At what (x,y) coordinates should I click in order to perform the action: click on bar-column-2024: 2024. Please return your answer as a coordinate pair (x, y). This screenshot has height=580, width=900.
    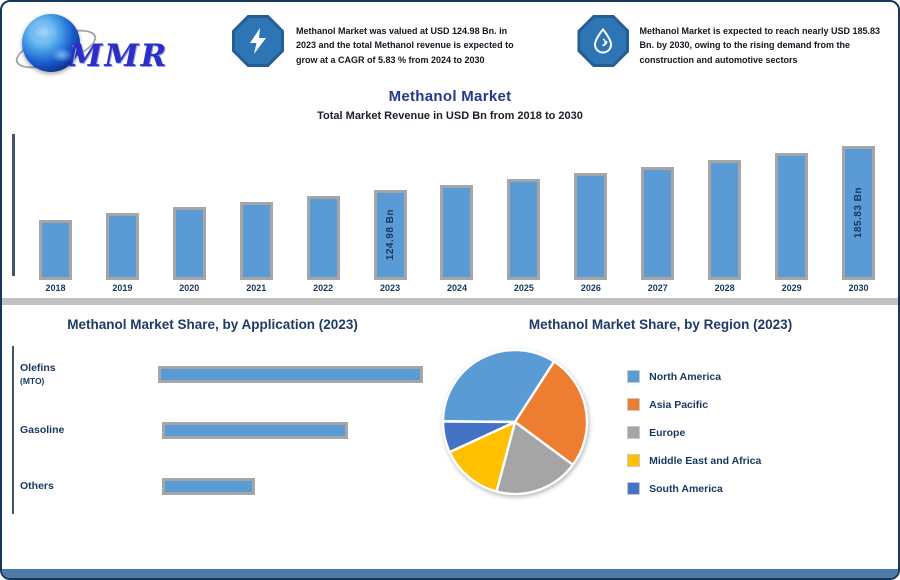
    Looking at the image, I should click on (457, 213).